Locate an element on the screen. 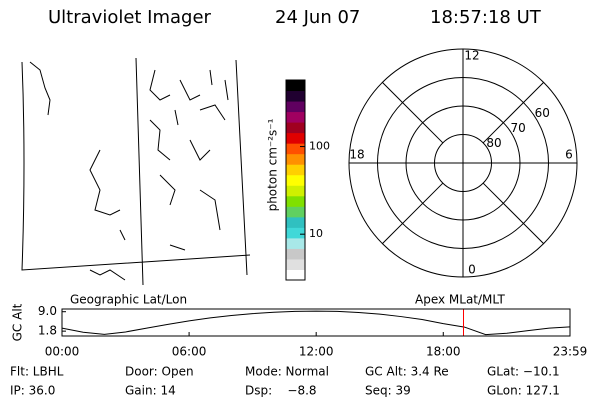  mlt-label: 6 is located at coordinates (569, 155).